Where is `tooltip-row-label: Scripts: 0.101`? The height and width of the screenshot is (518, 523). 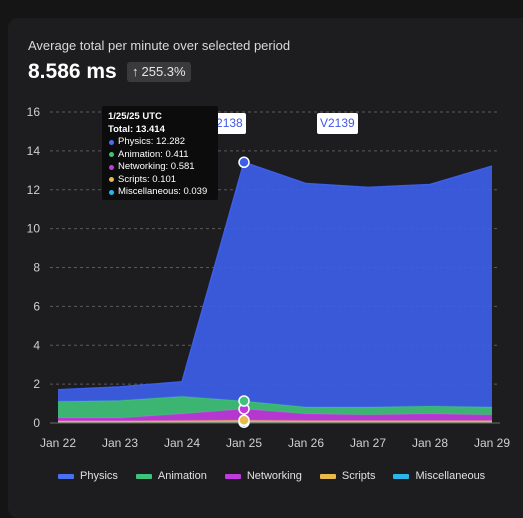
tooltip-row-label: Scripts: 0.101 is located at coordinates (147, 180).